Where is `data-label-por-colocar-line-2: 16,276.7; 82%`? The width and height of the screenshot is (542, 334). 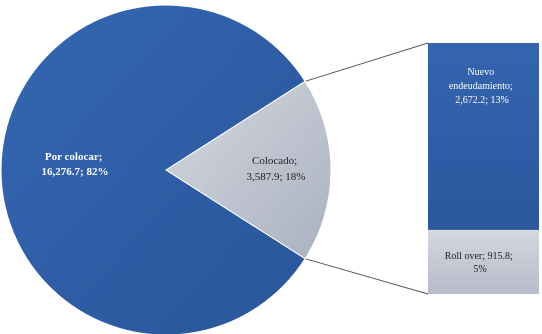
data-label-por-colocar-line-2: 16,276.7; 82% is located at coordinates (75, 172).